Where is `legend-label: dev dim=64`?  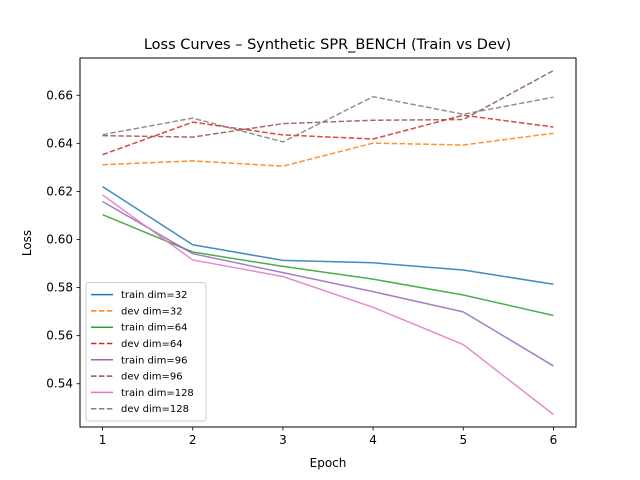
legend-label: dev dim=64 is located at coordinates (152, 344).